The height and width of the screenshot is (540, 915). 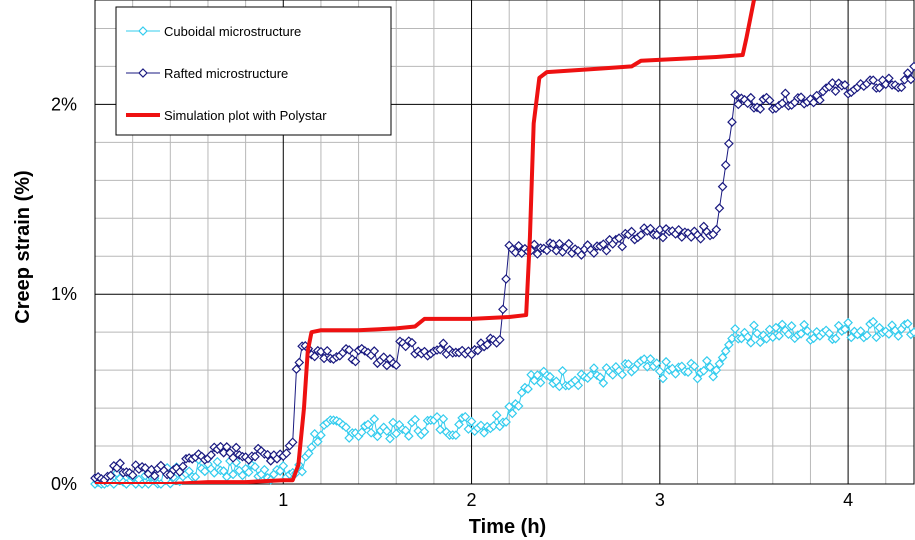 I want to click on legend-box, so click(x=253, y=71).